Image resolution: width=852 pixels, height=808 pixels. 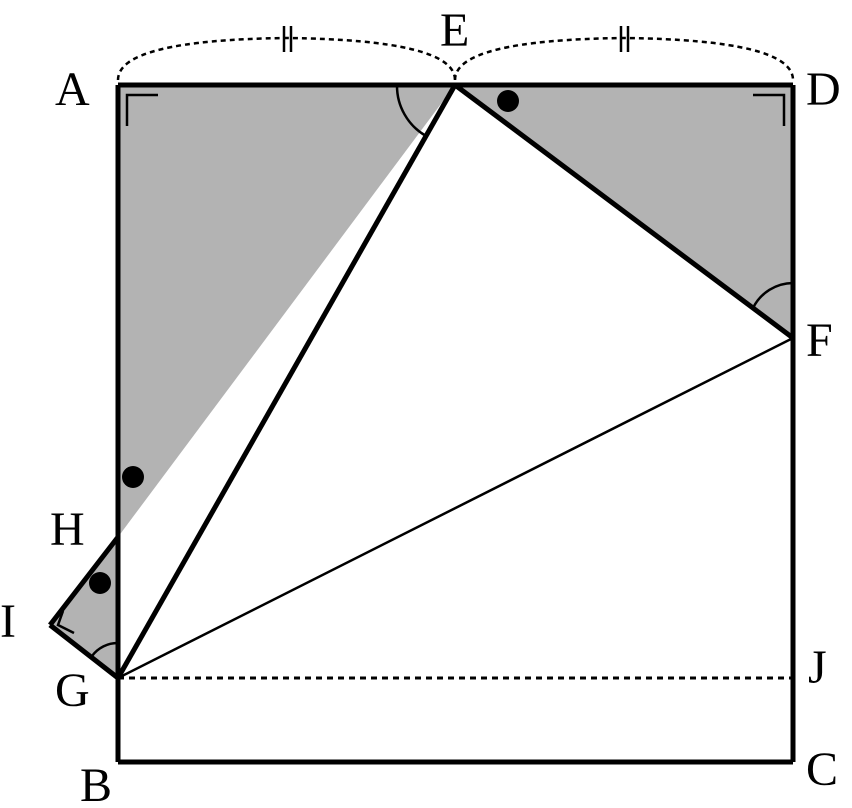 I want to click on angle-dot-H-upper, so click(x=133, y=477).